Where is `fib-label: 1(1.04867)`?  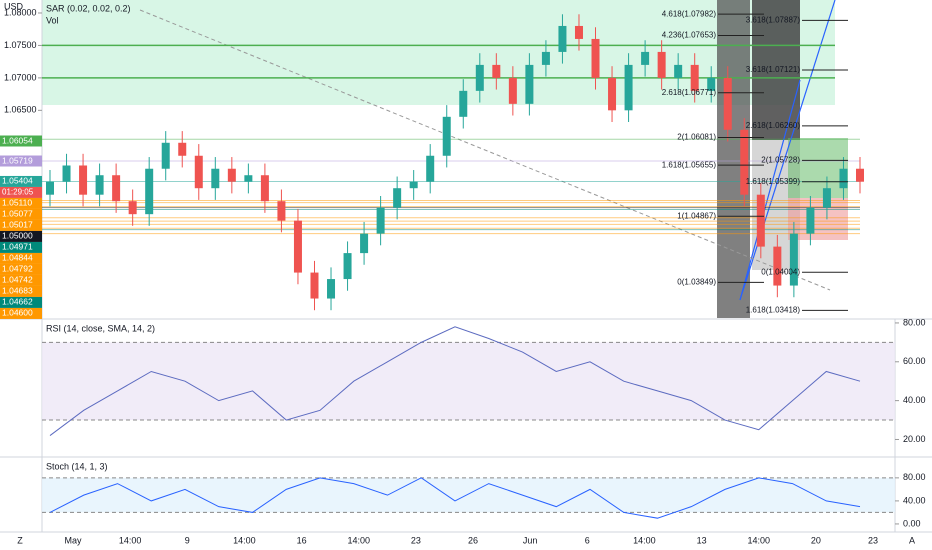
fib-label: 1(1.04867) is located at coordinates (696, 215).